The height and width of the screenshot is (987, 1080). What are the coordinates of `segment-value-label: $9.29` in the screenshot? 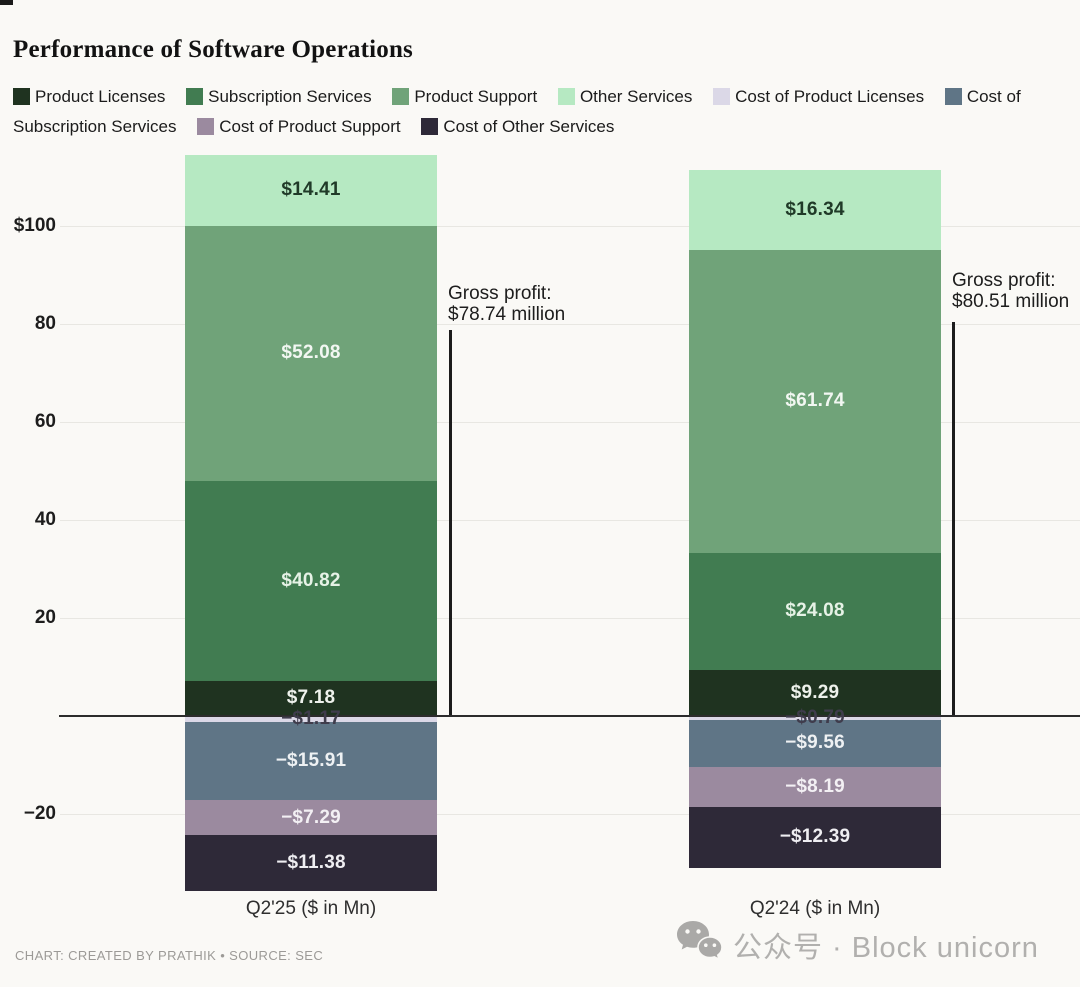 It's located at (815, 693).